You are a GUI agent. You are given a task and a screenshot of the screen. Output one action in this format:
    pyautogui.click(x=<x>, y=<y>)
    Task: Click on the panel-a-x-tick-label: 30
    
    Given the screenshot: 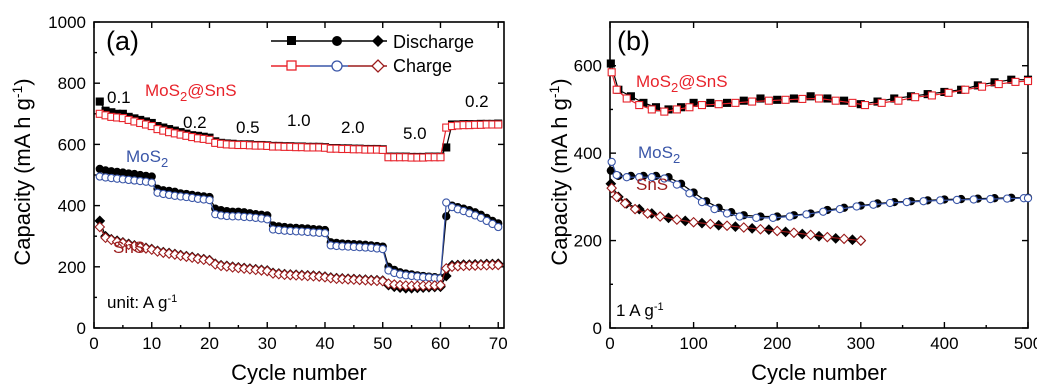 What is the action you would take?
    pyautogui.click(x=267, y=343)
    